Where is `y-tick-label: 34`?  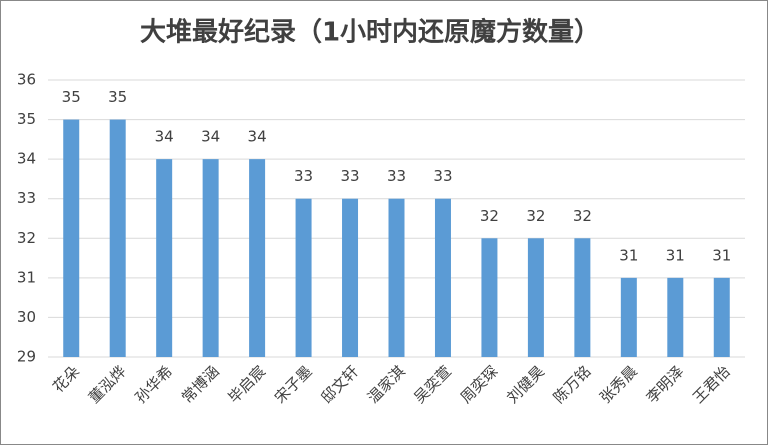
y-tick-label: 34 is located at coordinates (26, 159).